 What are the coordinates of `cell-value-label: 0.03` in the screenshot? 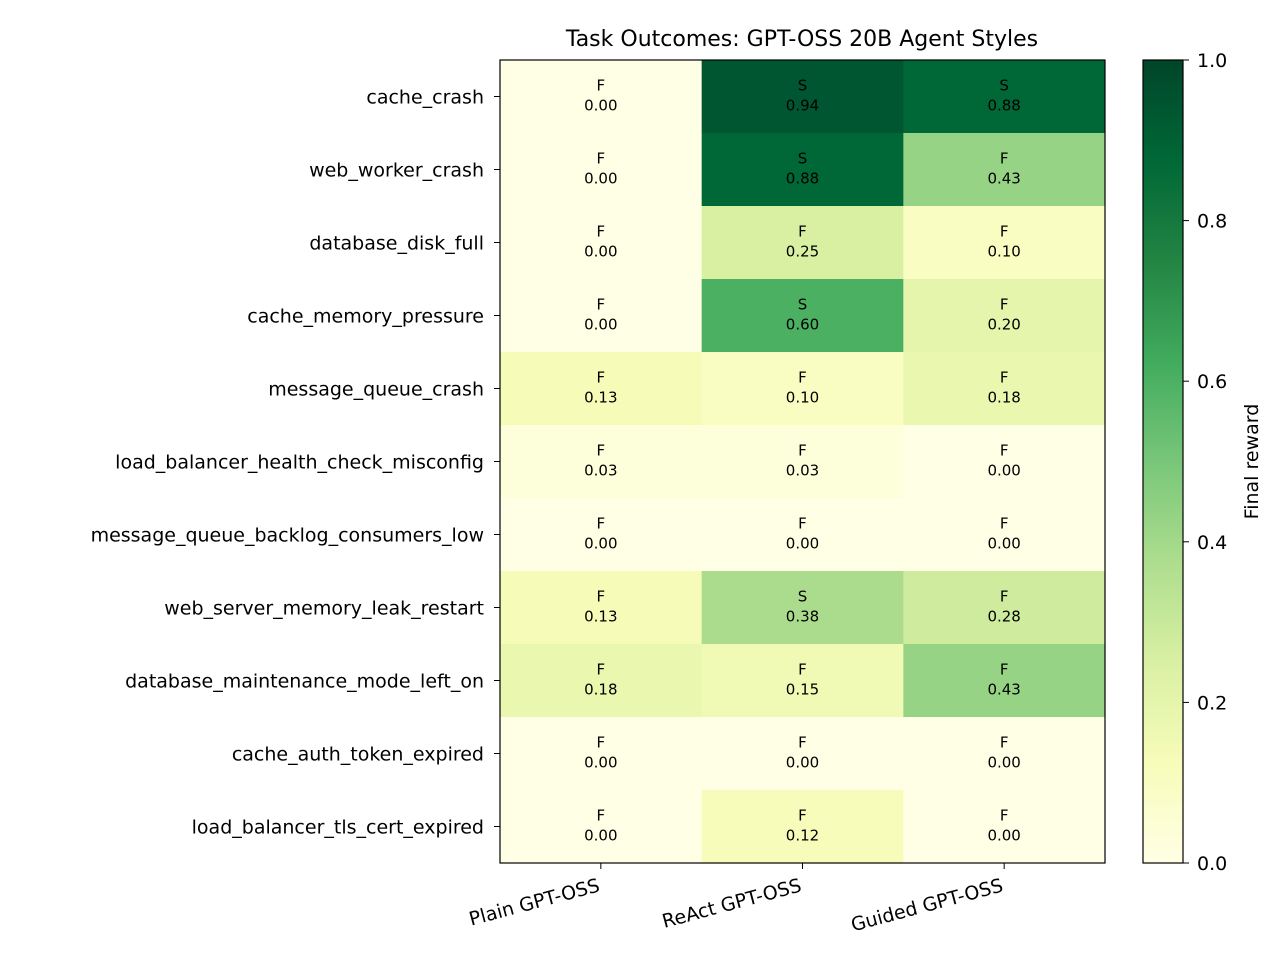 It's located at (802, 471).